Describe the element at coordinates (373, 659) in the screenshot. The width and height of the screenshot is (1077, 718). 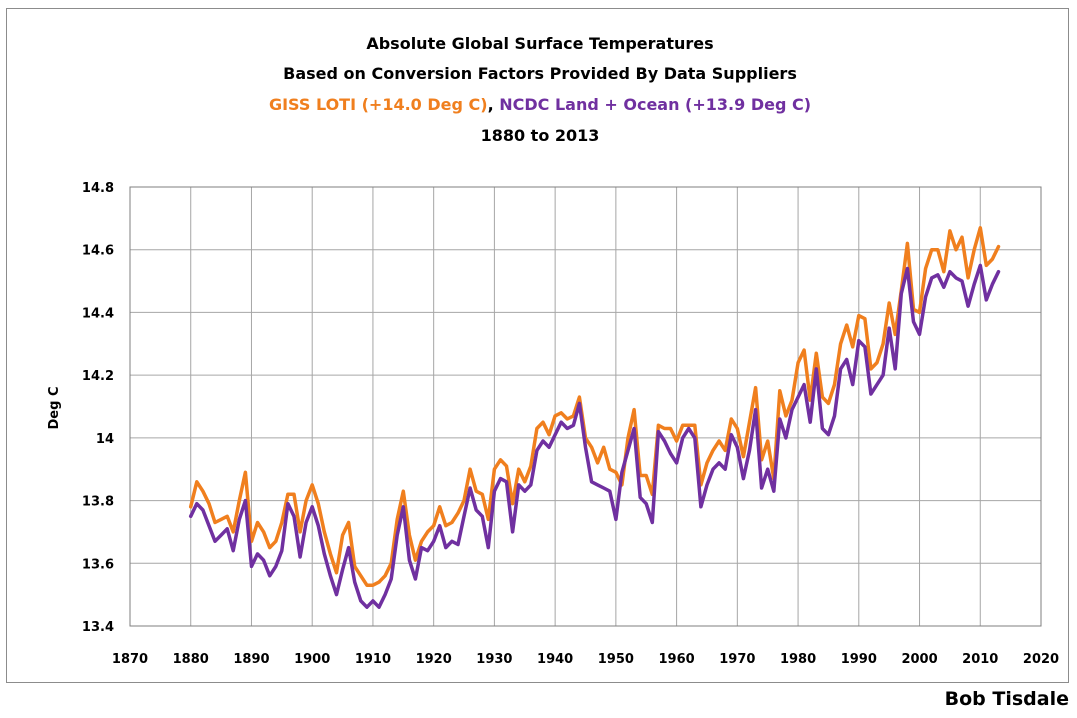
I see `x-tick-label: 1910` at that location.